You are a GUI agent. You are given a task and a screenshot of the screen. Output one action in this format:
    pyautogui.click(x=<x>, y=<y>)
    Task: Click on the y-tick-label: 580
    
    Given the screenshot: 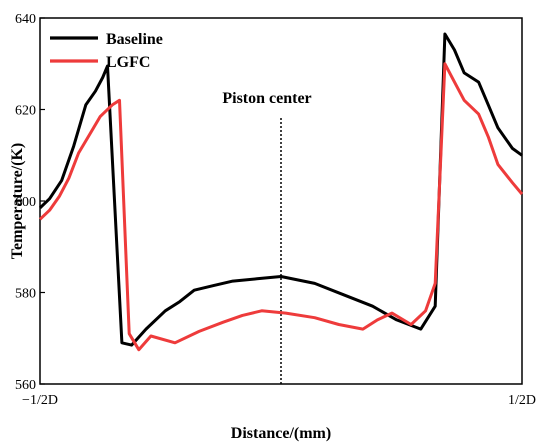 What is the action you would take?
    pyautogui.click(x=25, y=294)
    